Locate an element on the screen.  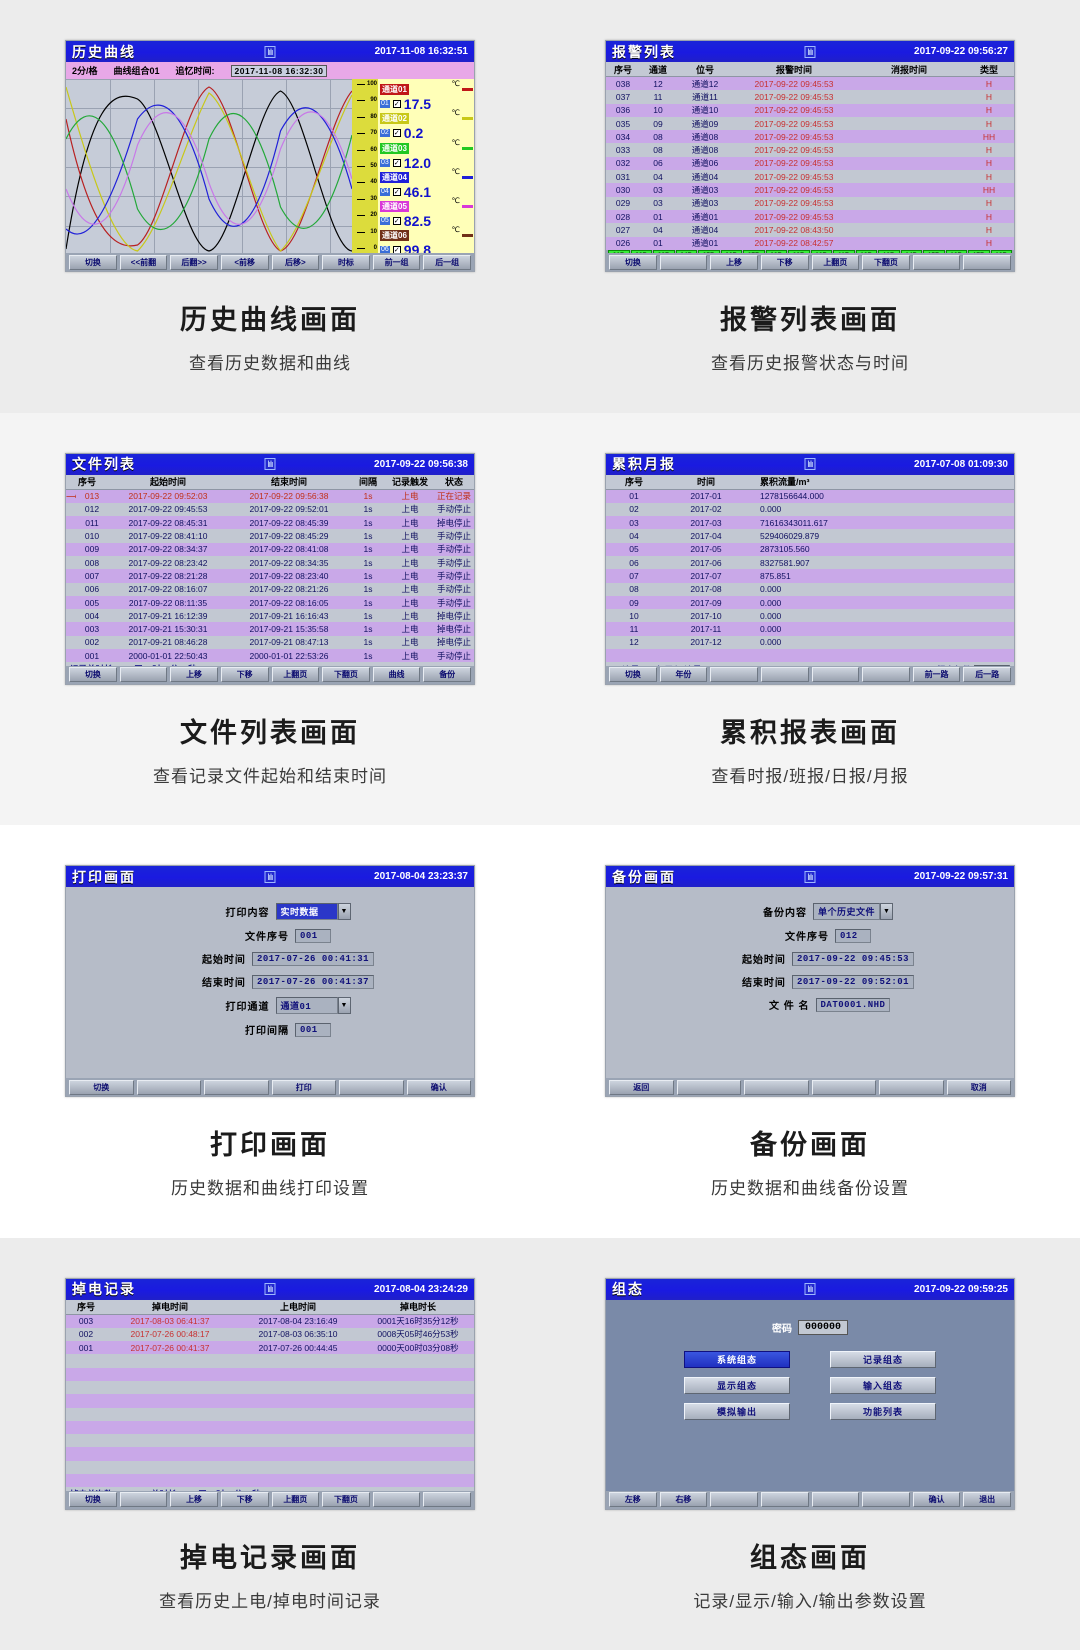
field-select: 通道01 ▼ is located at coordinates (313, 1005).